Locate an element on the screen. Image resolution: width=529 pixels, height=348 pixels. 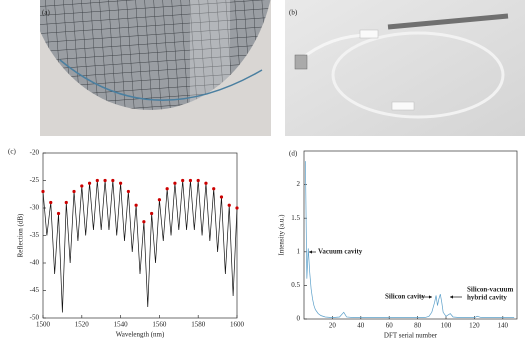
x-tick-label: 1500 is located at coordinates (43, 325).